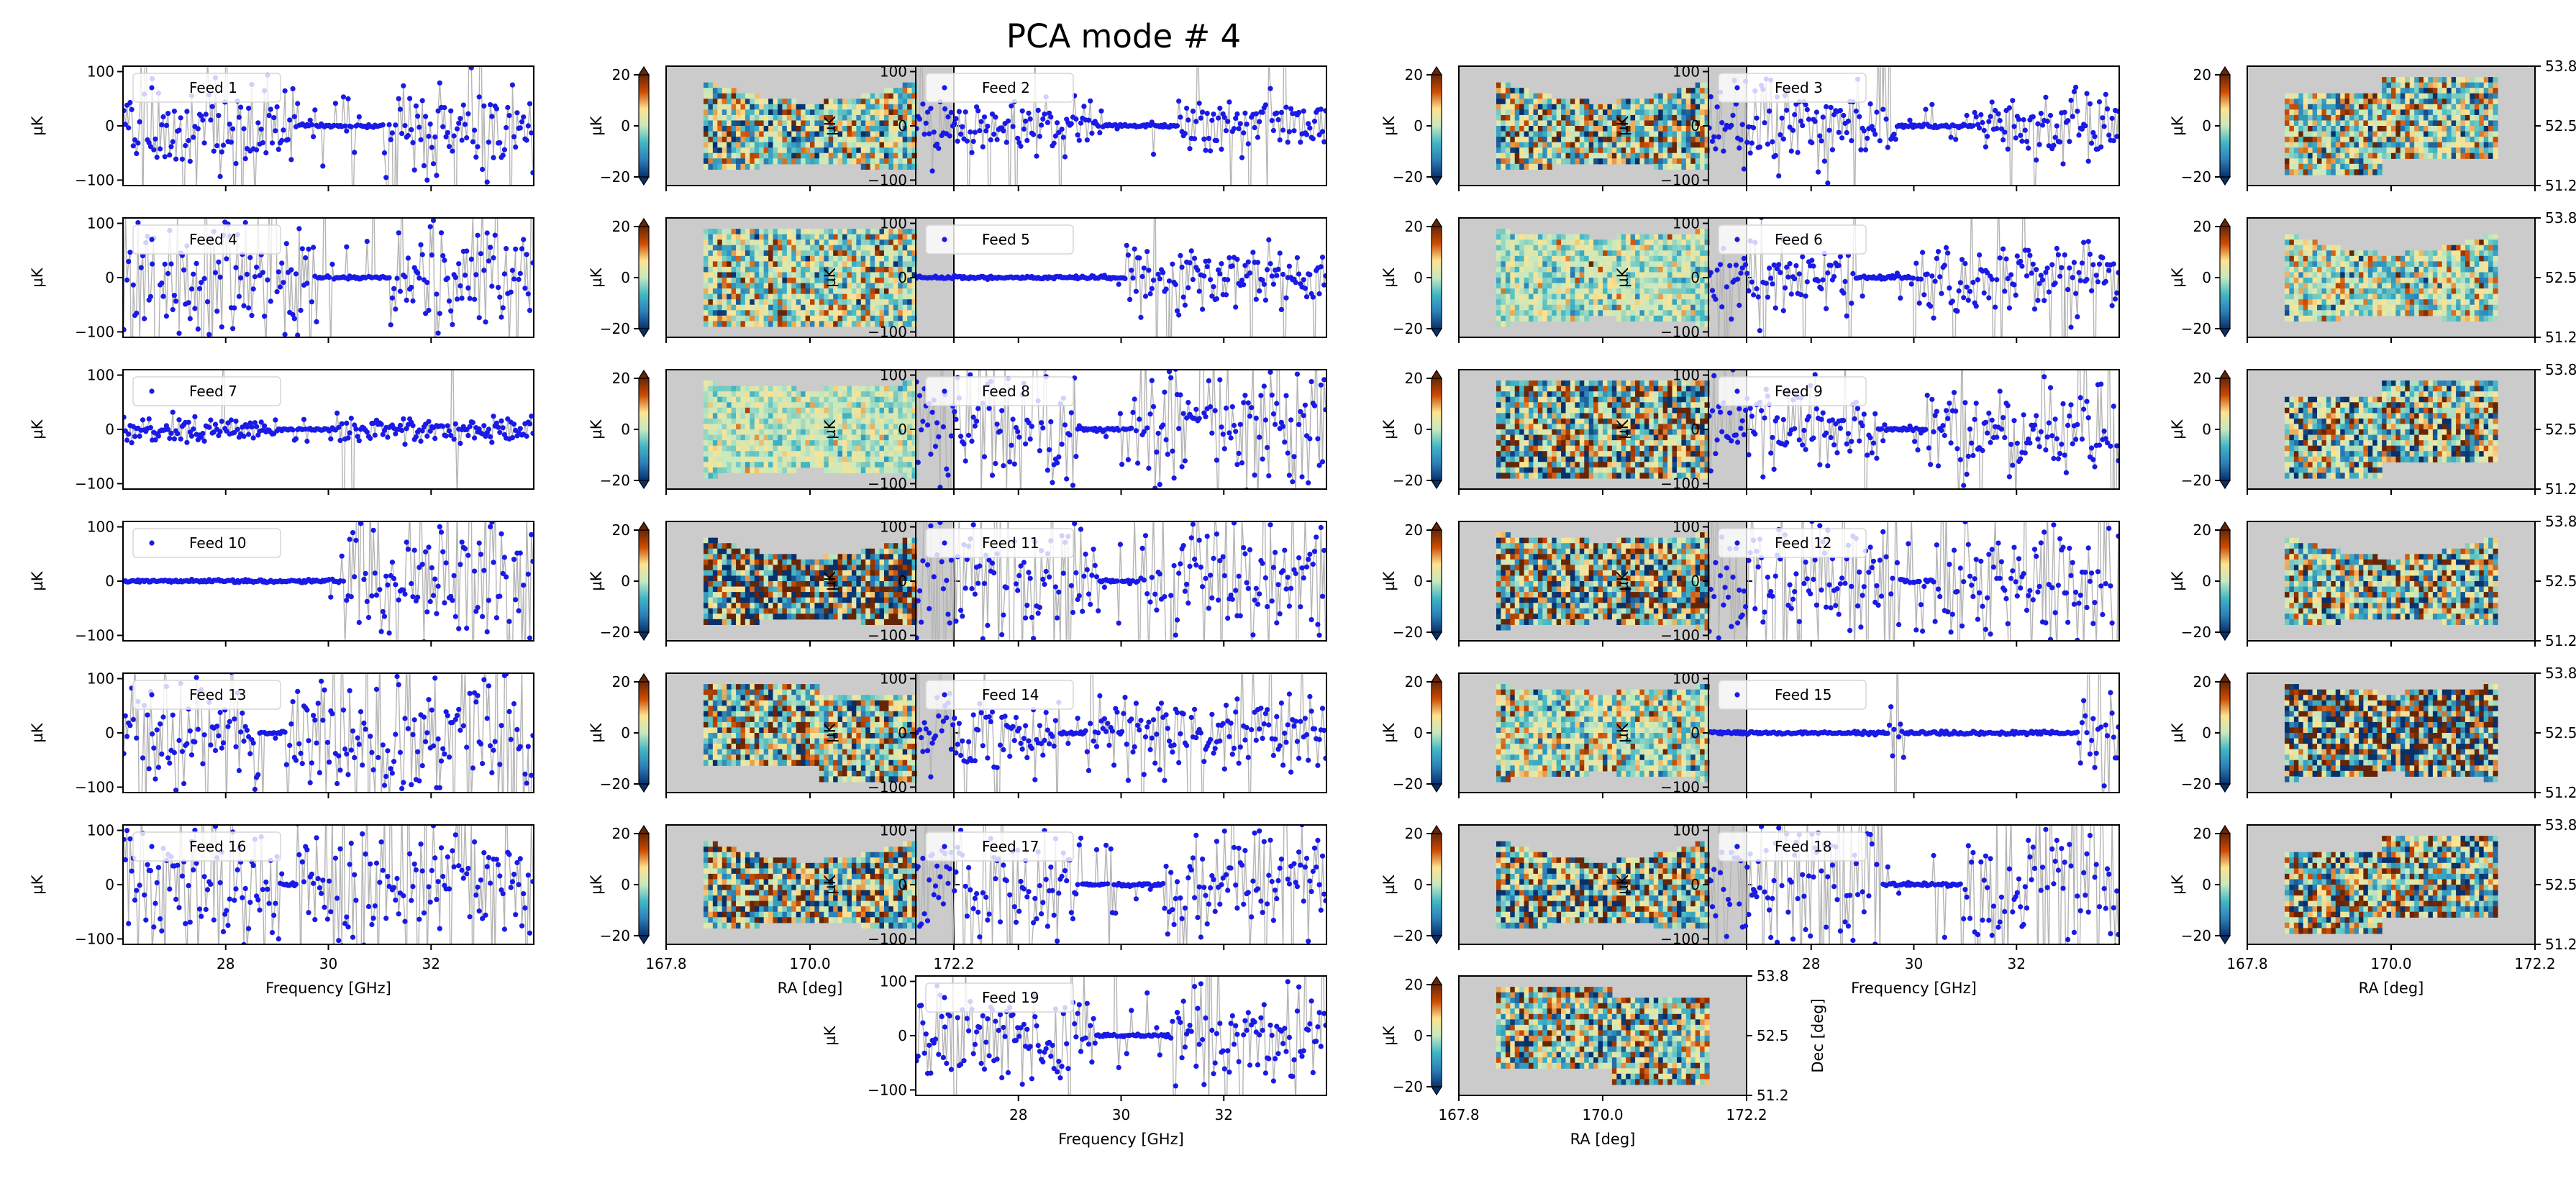 The image size is (2576, 1186). What do you see at coordinates (1436, 126) in the screenshot?
I see `colorbar` at bounding box center [1436, 126].